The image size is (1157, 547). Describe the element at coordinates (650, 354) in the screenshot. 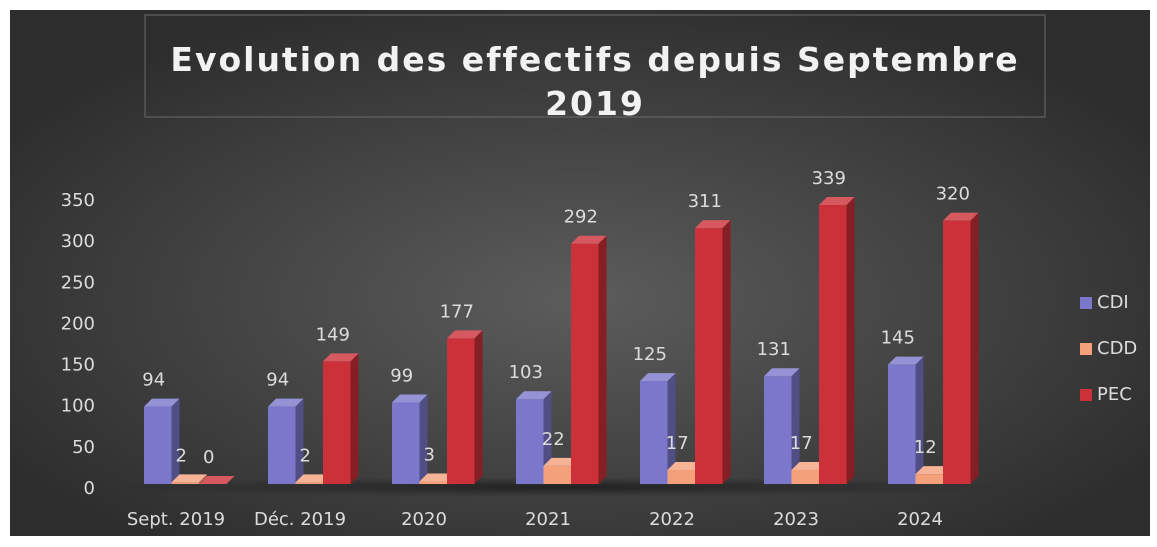

I see `value-label: 125` at that location.